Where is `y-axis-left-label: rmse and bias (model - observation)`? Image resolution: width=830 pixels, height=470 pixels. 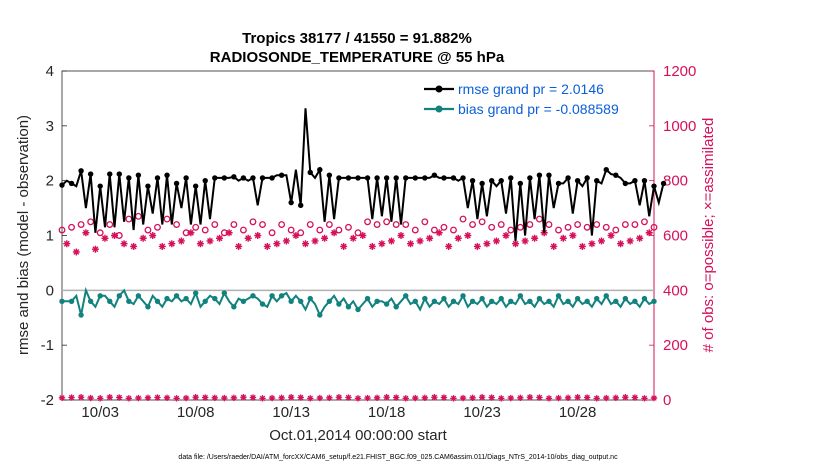 y-axis-left-label: rmse and bias (model - observation) is located at coordinates (23, 235).